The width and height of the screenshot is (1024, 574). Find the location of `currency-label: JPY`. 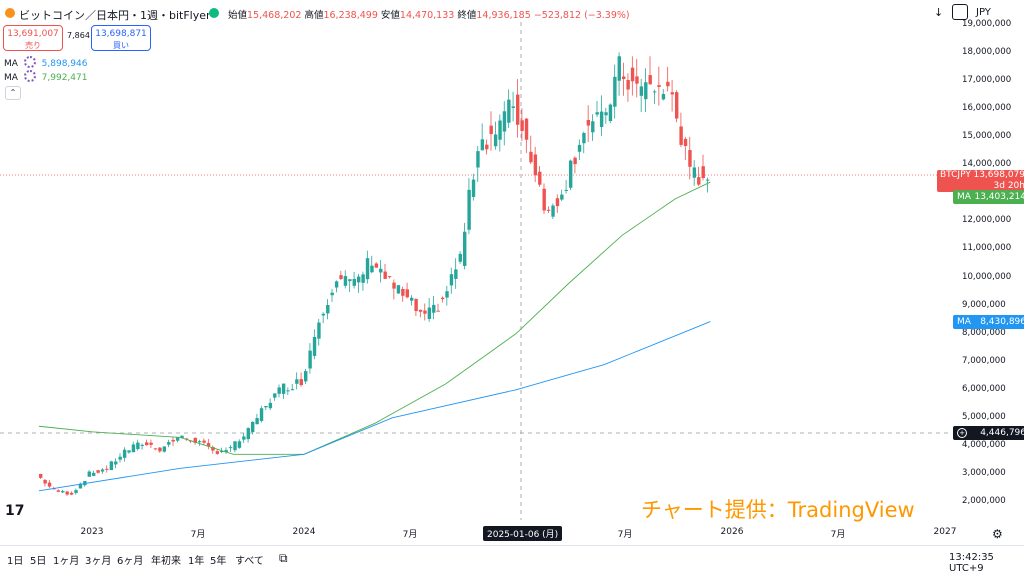

currency-label: JPY is located at coordinates (983, 12).